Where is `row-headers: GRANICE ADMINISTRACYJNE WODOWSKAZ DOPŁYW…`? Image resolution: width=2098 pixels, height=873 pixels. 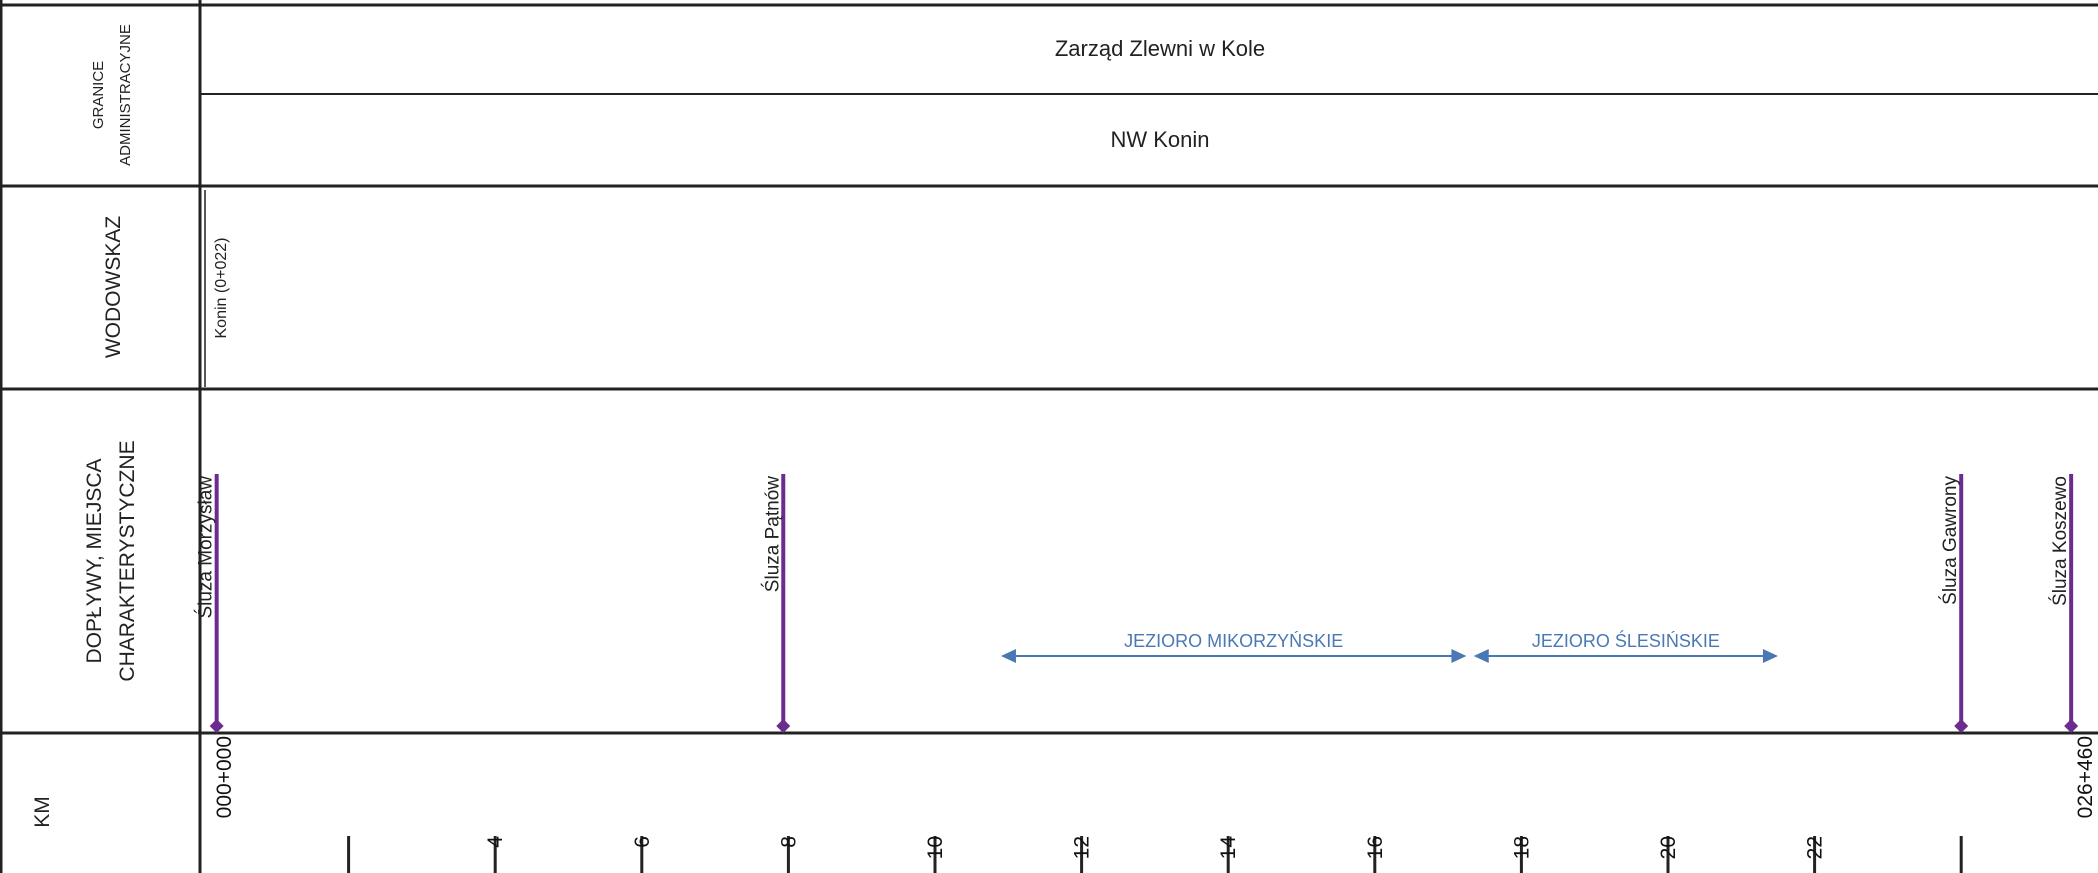 row-headers: GRANICE ADMINISTRACYJNE WODOWSKAZ DOPŁYW… is located at coordinates (85, 426).